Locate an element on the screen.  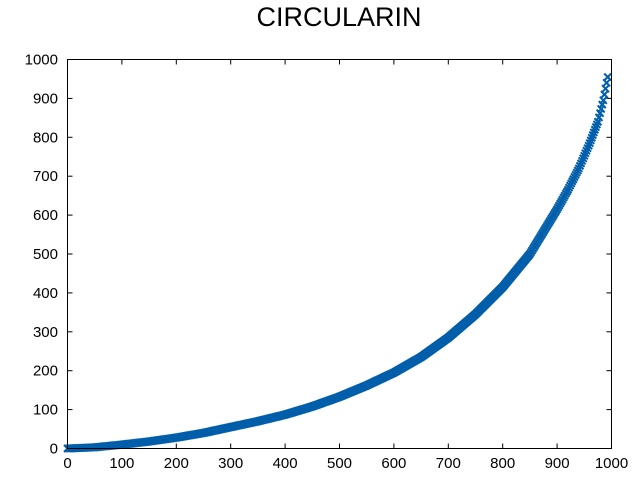
x-tick-label: 800 is located at coordinates (502, 463).